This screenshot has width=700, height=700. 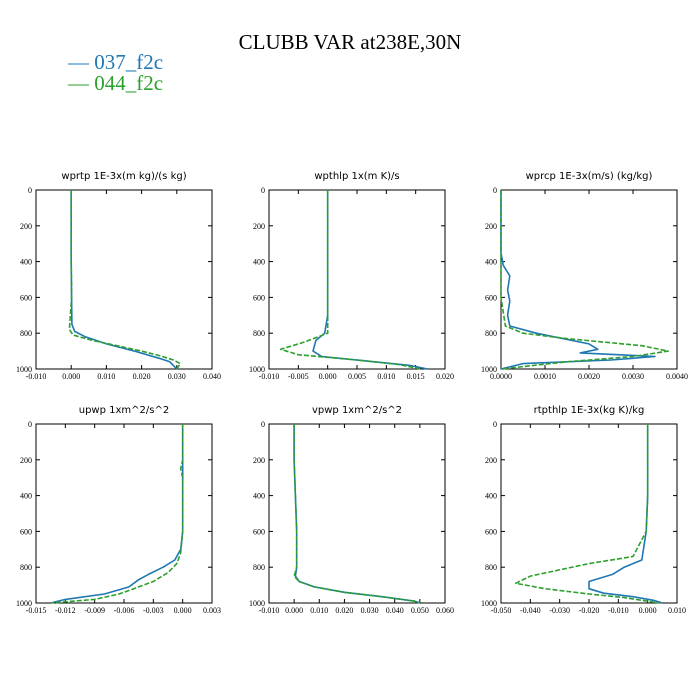 I want to click on subplot-title: wprcp 1E-3x(m/s) (kg/kg), so click(x=589, y=176).